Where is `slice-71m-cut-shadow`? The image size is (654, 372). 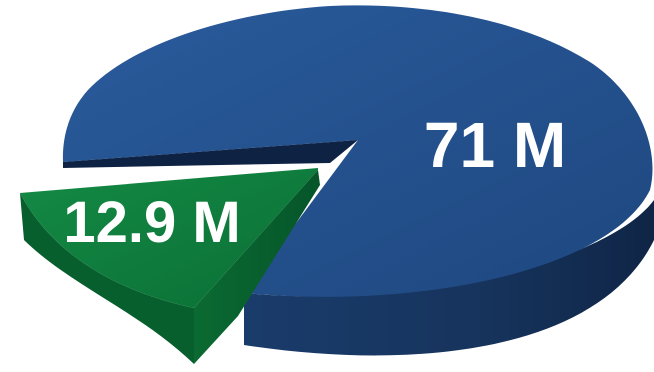 slice-71m-cut-shadow is located at coordinates (210, 154).